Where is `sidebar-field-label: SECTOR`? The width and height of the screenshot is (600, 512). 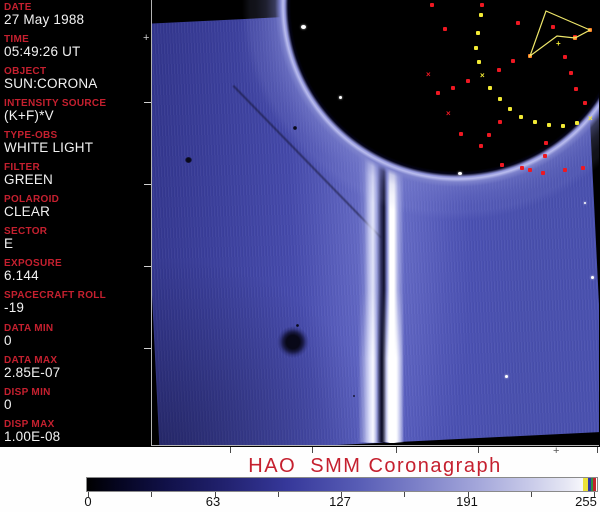
sidebar-field-label: SECTOR is located at coordinates (26, 231).